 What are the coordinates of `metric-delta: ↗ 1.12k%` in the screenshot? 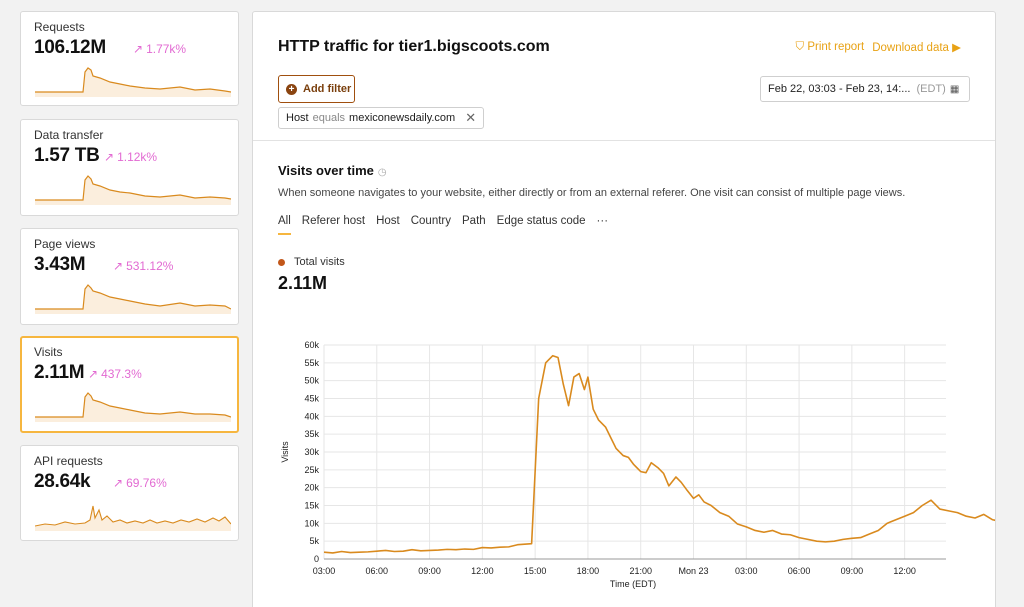 It's located at (130, 157).